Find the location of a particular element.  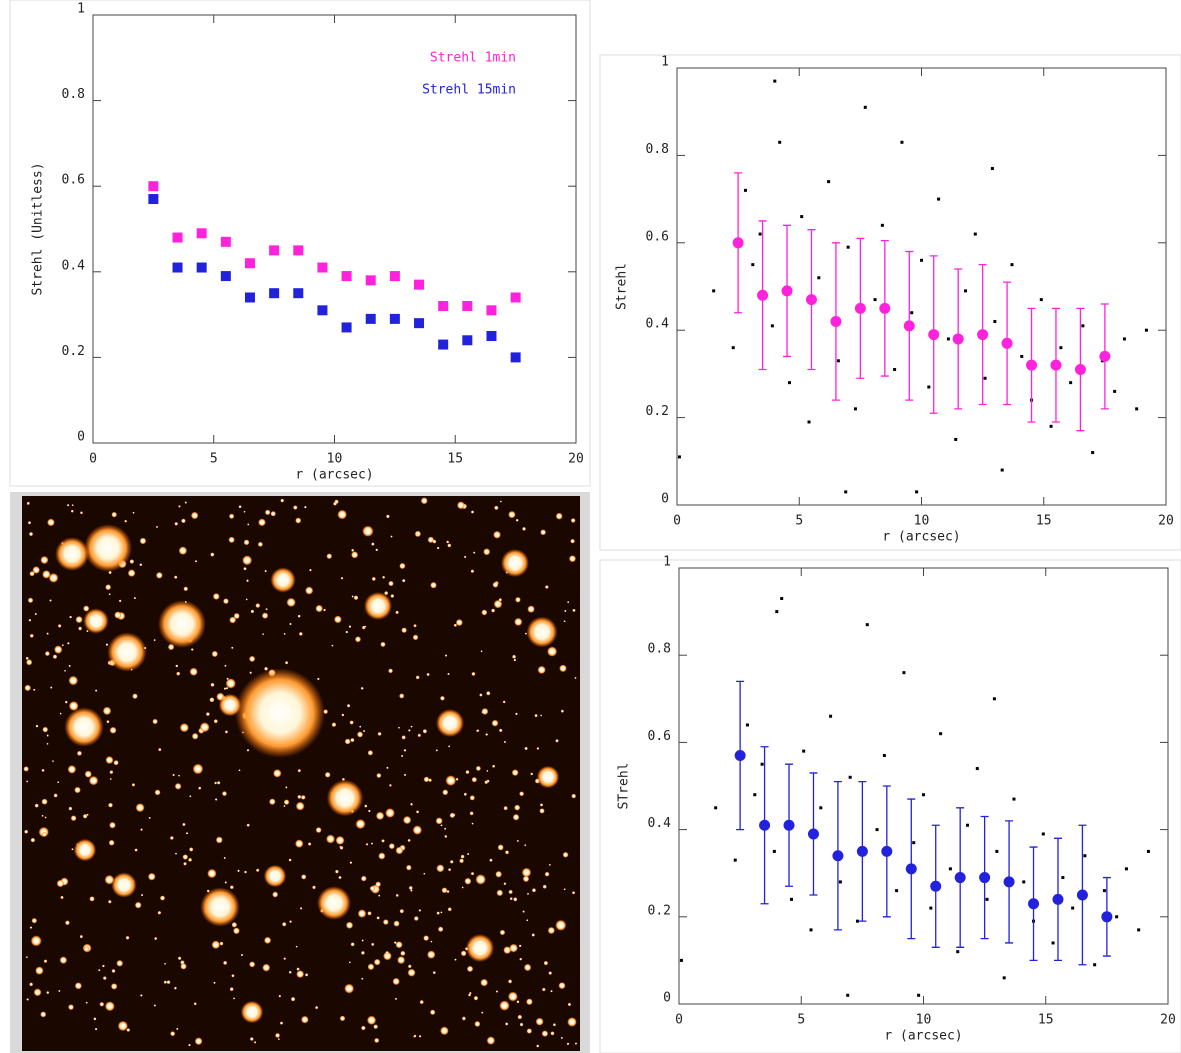

bright-star is located at coordinates (108, 548).